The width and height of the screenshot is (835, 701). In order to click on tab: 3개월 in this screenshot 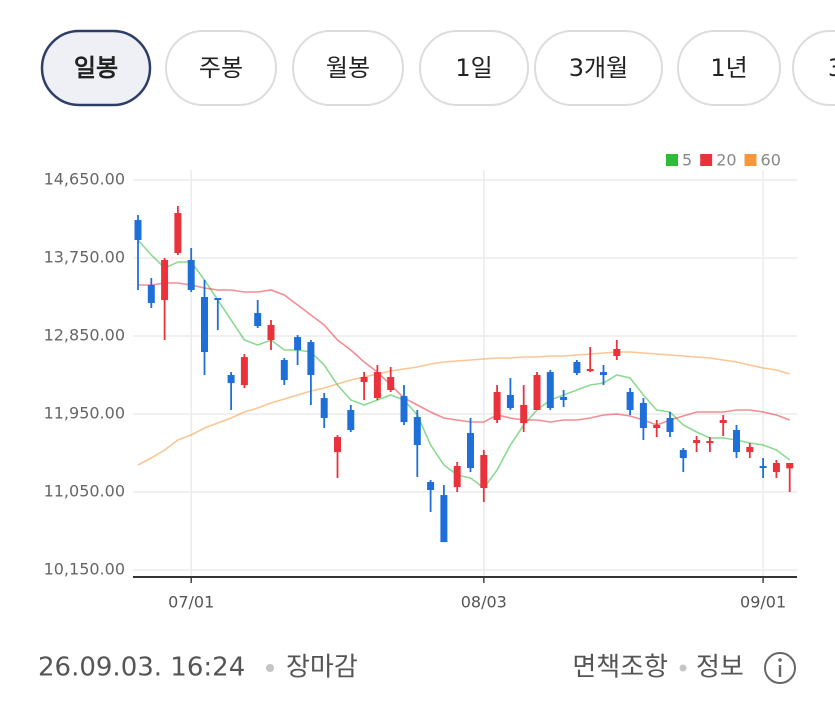, I will do `click(598, 68)`.